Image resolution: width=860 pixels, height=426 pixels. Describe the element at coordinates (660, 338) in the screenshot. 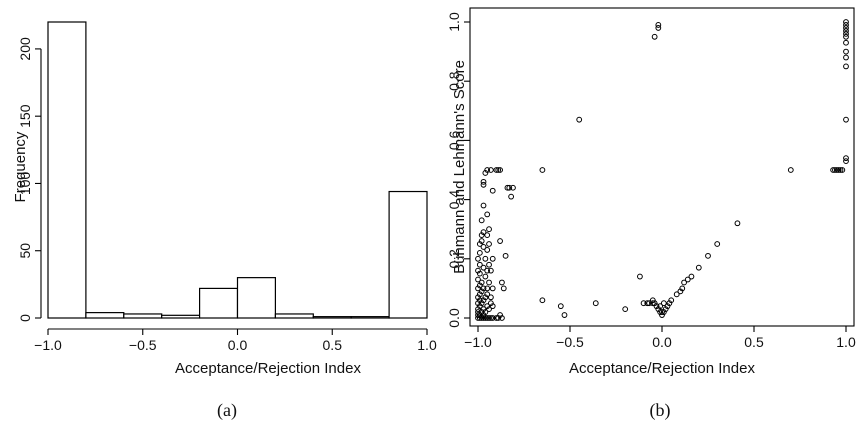

I see `scatter-x-axis: −1.0 −0.5 0.0 0.5 1.0` at that location.